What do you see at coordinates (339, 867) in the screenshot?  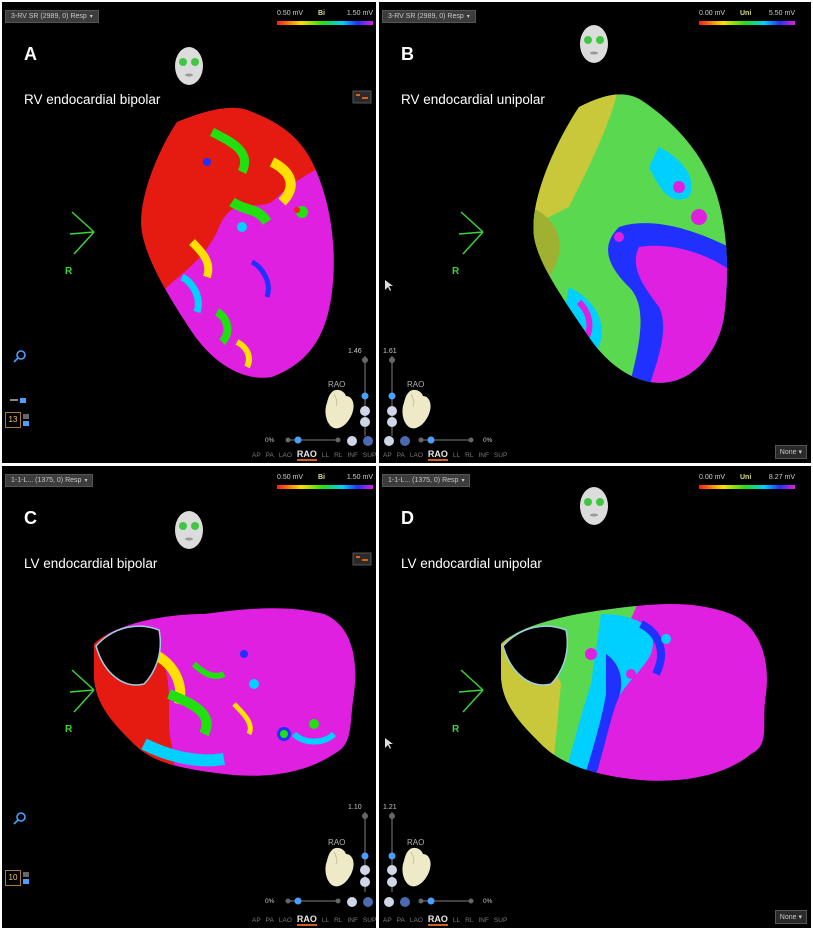 I see `heart-orientation-icon` at bounding box center [339, 867].